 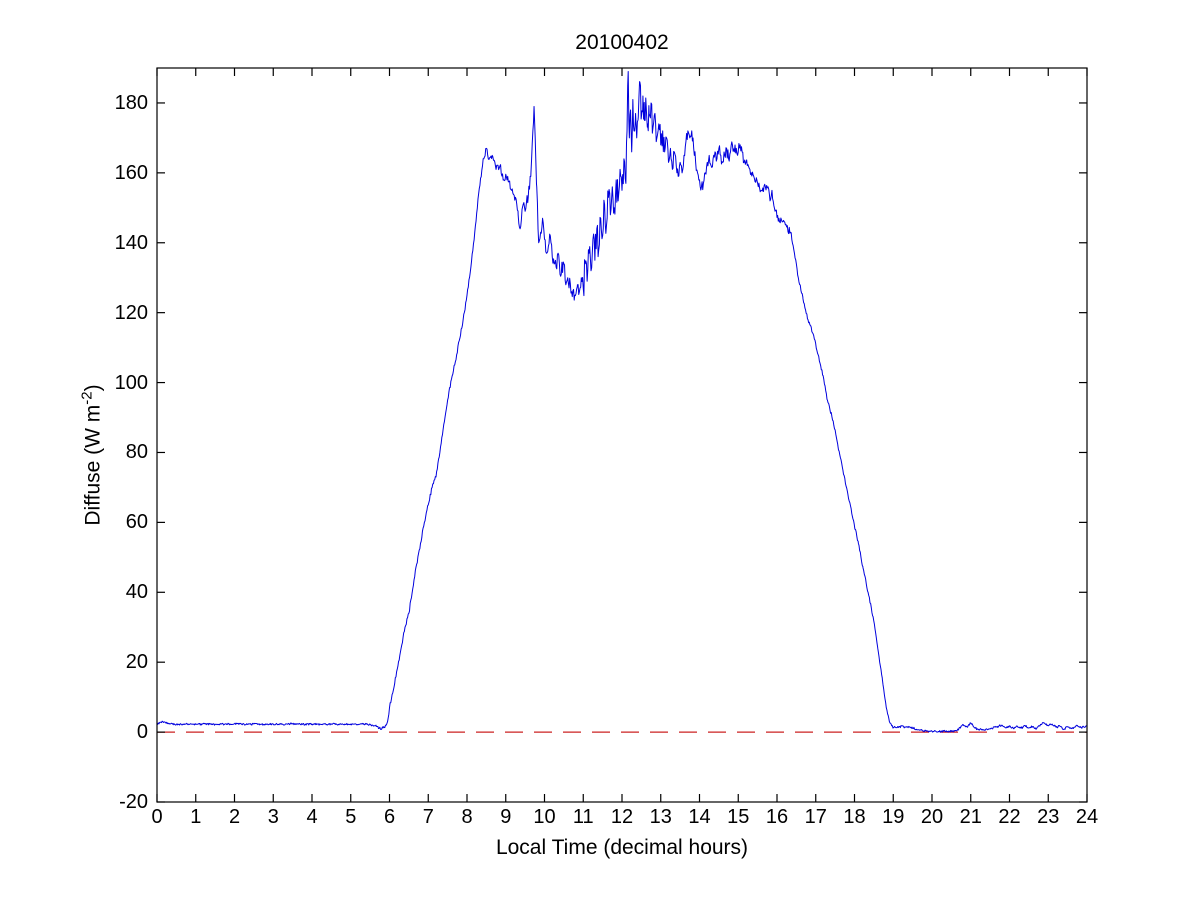 I want to click on x-tick-label: 14, so click(x=699, y=817).